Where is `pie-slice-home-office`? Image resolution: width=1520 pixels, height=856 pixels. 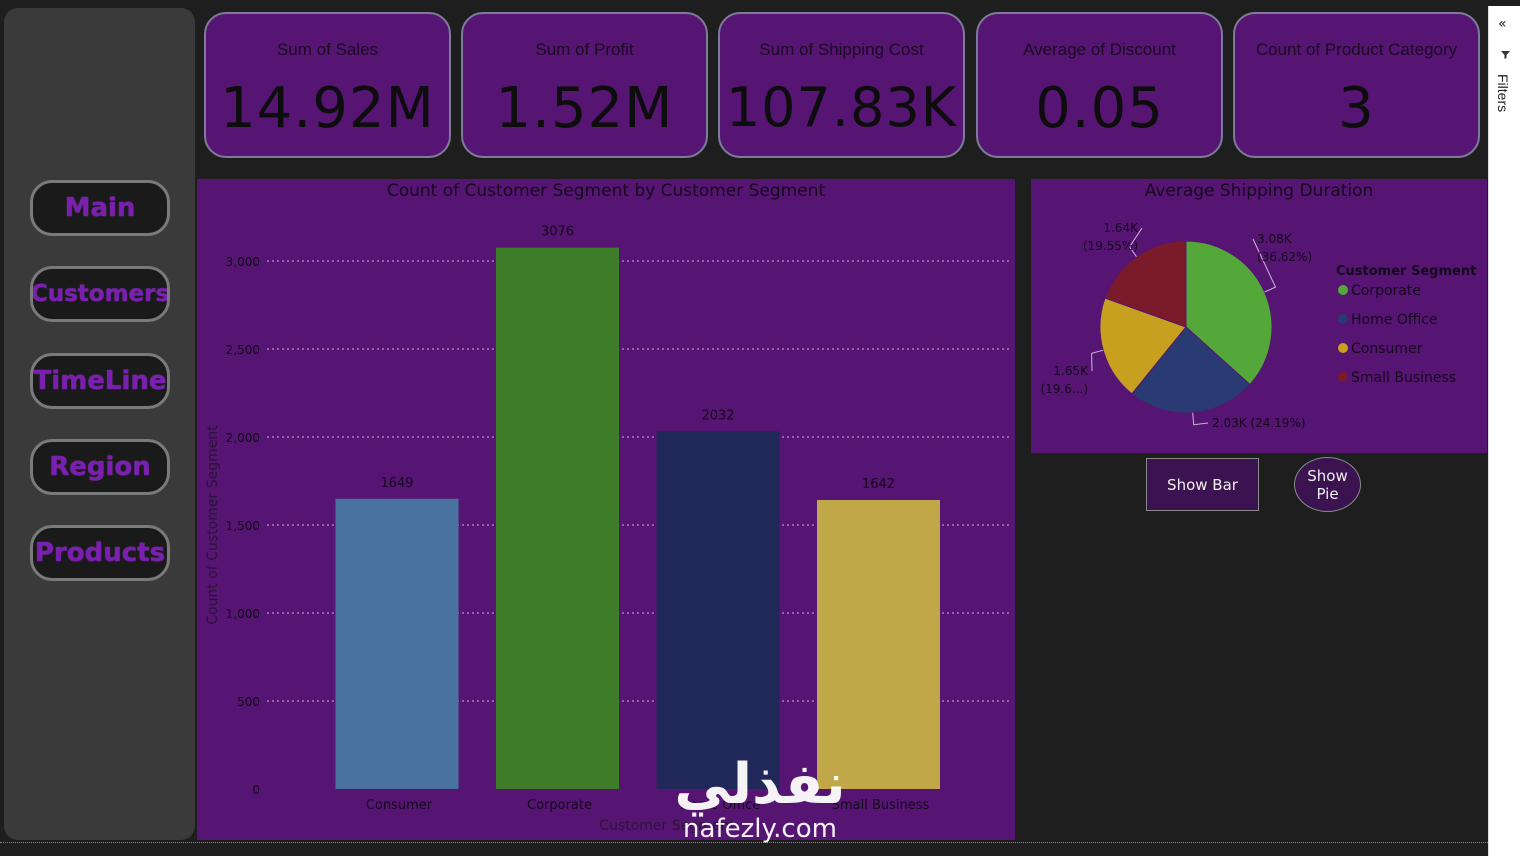
pie-slice-home-office is located at coordinates (1191, 370).